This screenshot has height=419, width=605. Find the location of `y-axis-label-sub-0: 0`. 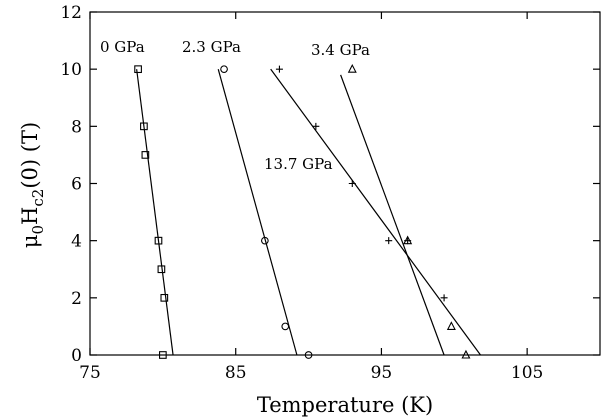

y-axis-label-sub-0: 0 is located at coordinates (38, 230).